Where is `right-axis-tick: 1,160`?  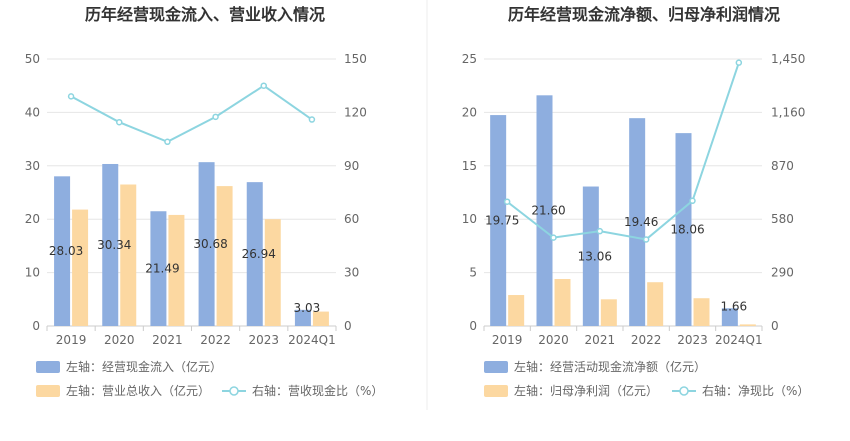 right-axis-tick: 1,160 is located at coordinates (788, 112).